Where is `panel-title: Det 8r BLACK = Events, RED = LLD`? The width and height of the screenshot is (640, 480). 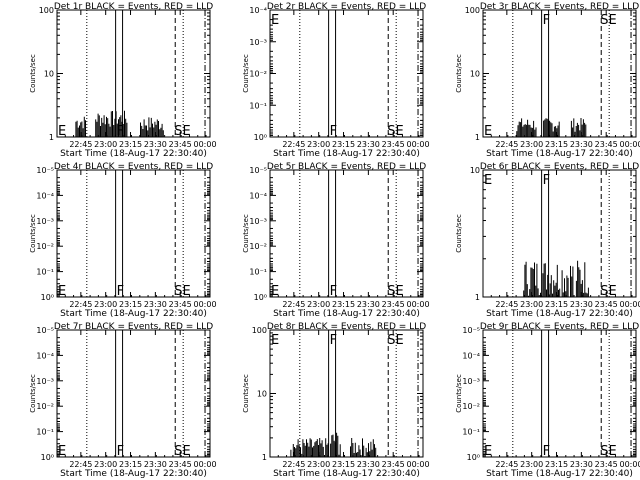 panel-title: Det 8r BLACK = Events, RED = LLD is located at coordinates (346, 327).